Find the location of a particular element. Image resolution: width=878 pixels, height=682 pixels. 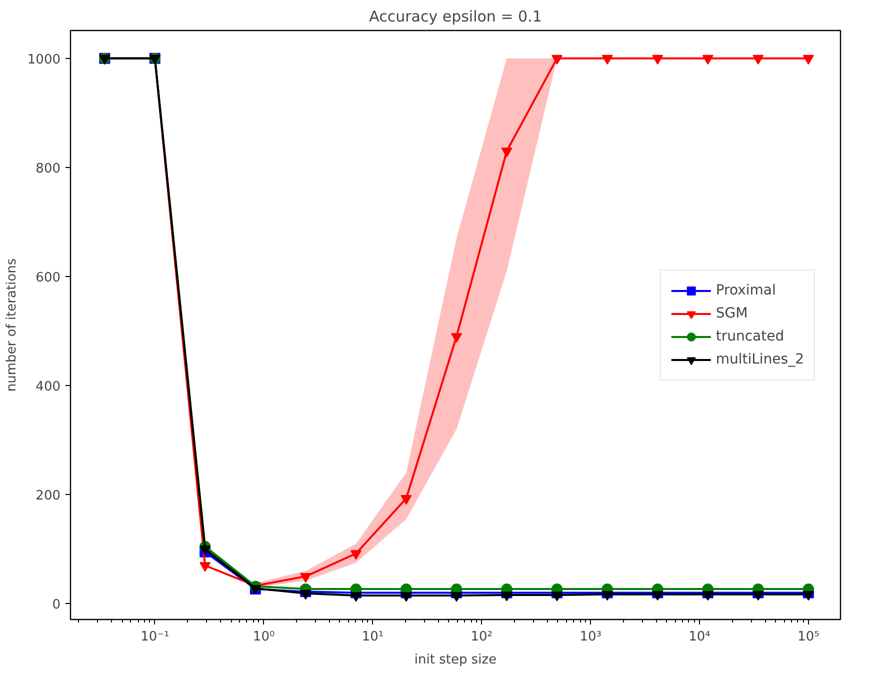

legend-label: SGM is located at coordinates (732, 313).